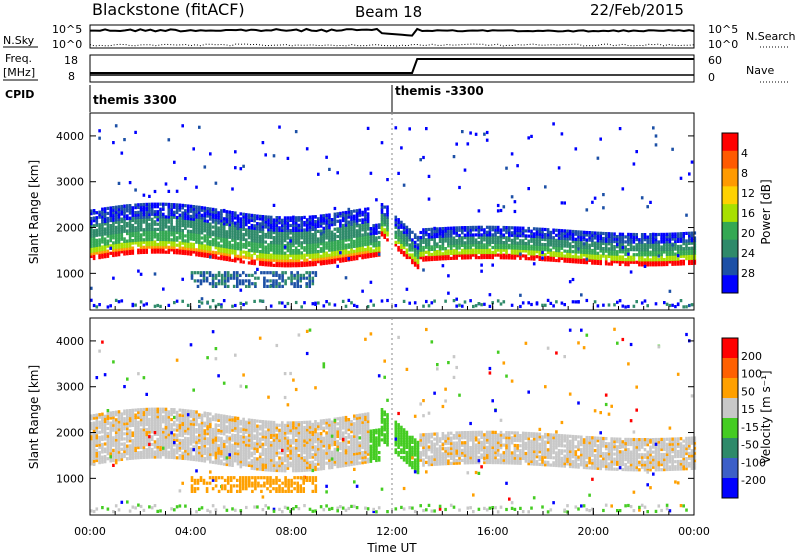 This screenshot has width=800, height=558. Describe the element at coordinates (439, 91) in the screenshot. I see `cpid-segment-2: themis -3300` at that location.